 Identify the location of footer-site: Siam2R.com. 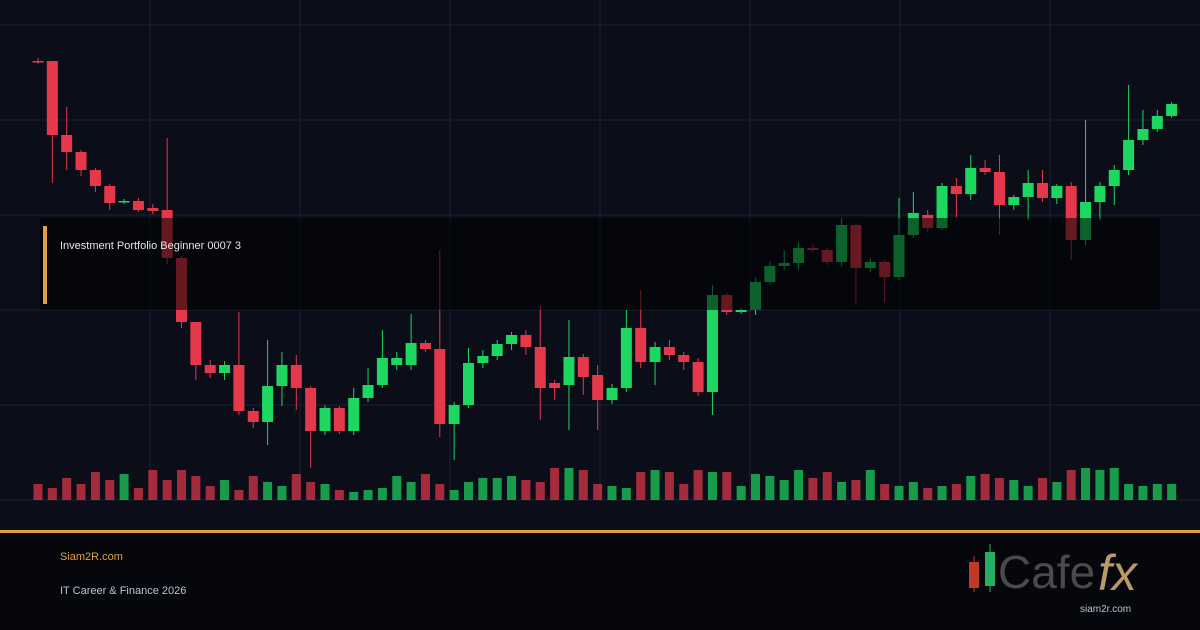
(91, 557).